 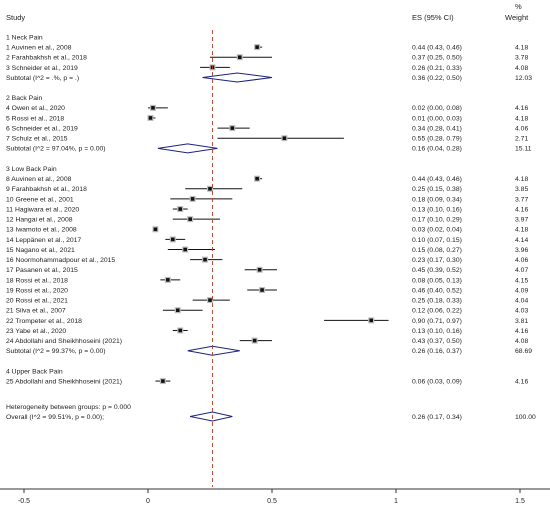 I want to click on x-tick-label: 1.5, so click(x=520, y=501).